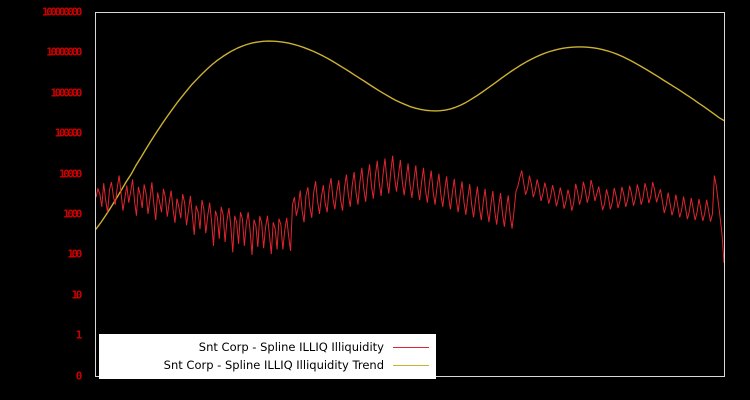  Describe the element at coordinates (72, 214) in the screenshot. I see `y-tick-label-5: 1000` at that location.